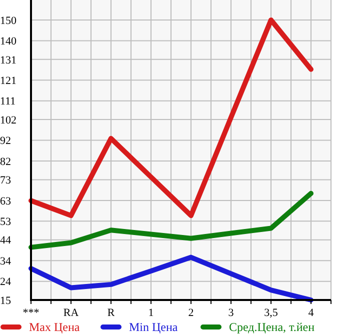  Describe the element at coordinates (6, 261) in the screenshot. I see `y-tick-label: 34` at that location.